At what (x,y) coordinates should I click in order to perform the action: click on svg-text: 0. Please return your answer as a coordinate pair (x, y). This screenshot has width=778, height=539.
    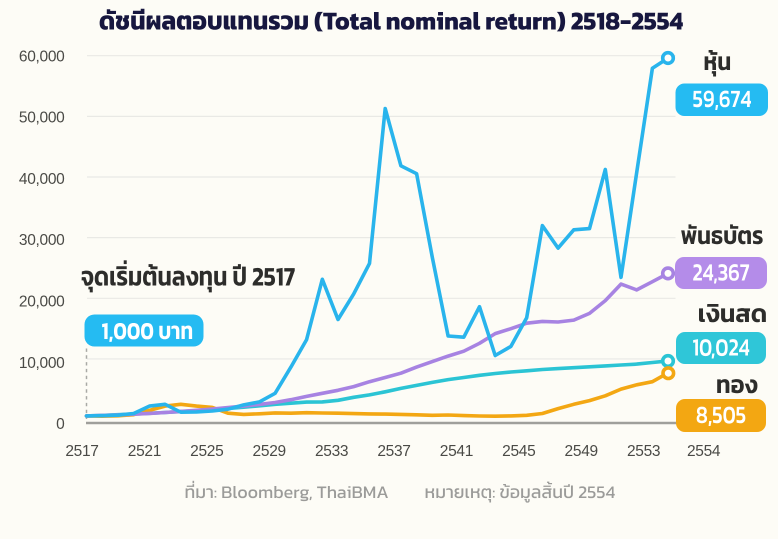
    Looking at the image, I should click on (60, 424).